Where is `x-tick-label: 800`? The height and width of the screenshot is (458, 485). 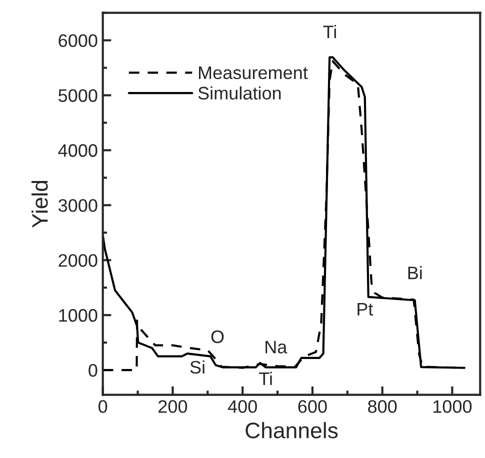 x-tick-label: 800 is located at coordinates (382, 406).